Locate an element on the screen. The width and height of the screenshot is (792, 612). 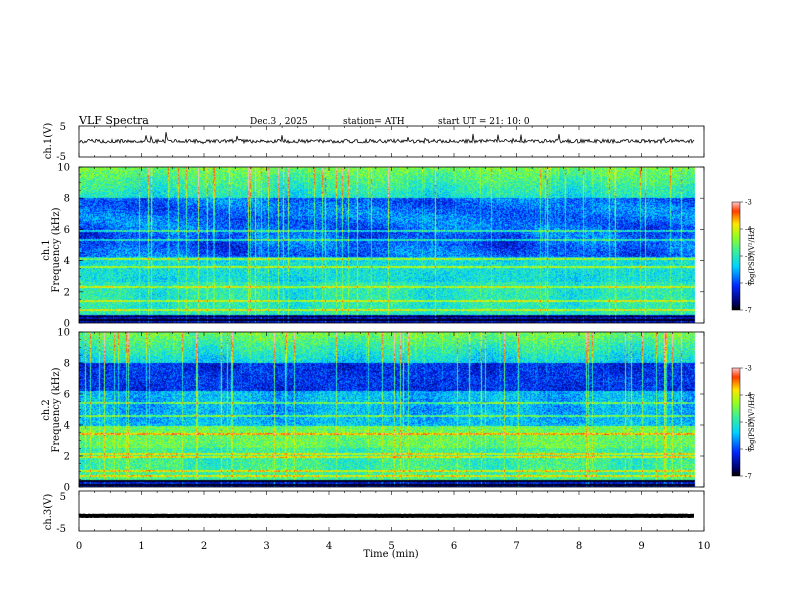
ch1-colorbar-wrap is located at coordinates (736, 256).